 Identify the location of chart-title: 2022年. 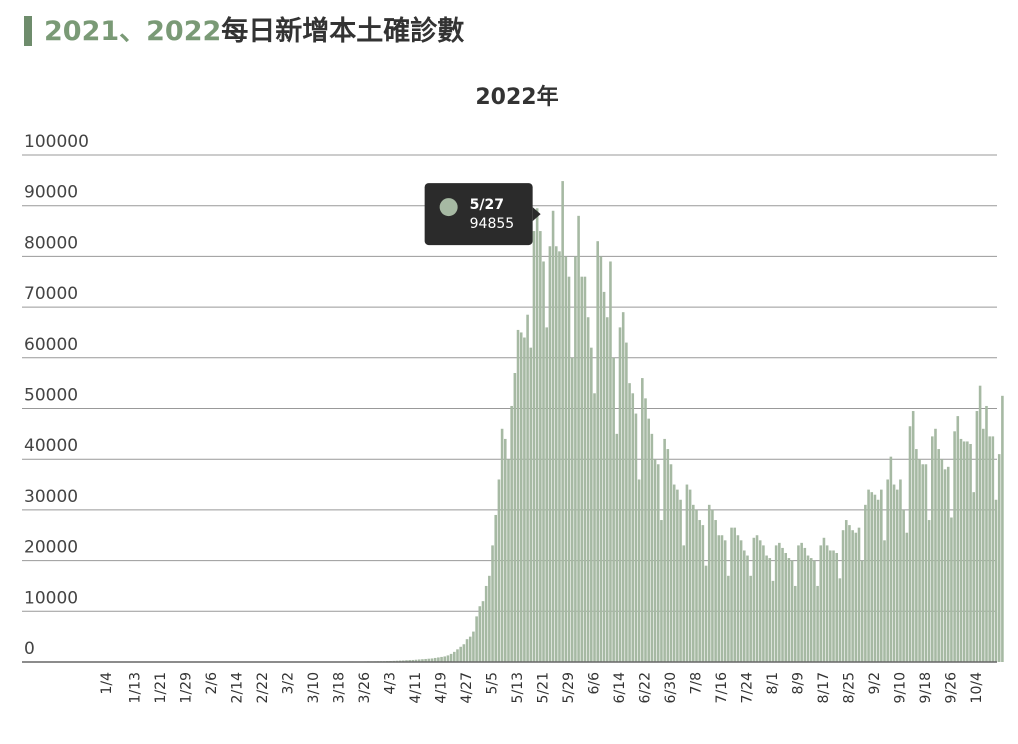
(516, 97).